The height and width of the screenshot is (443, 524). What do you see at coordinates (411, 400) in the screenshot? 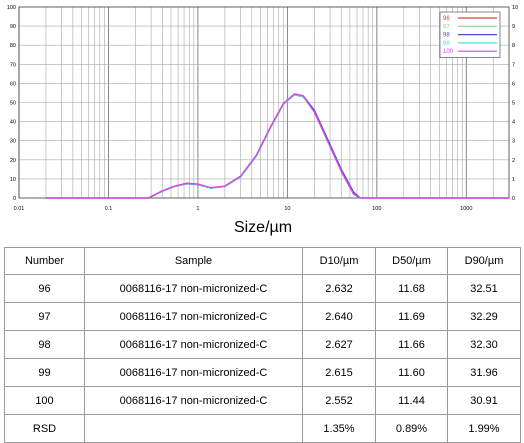
I see `cell-d50: 11.44` at bounding box center [411, 400].